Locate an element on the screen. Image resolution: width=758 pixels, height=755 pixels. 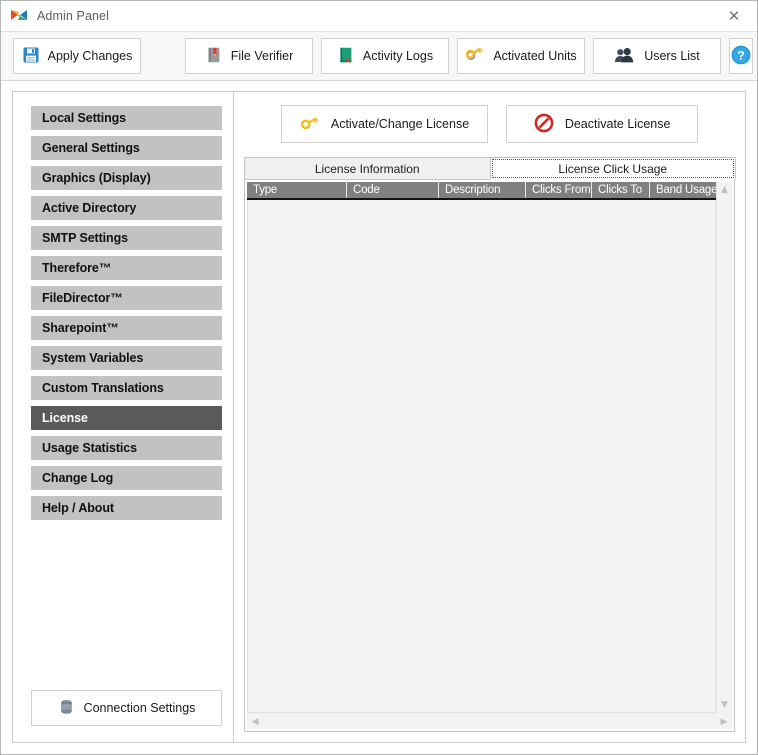
column-header-label: Code is located at coordinates (366, 190).